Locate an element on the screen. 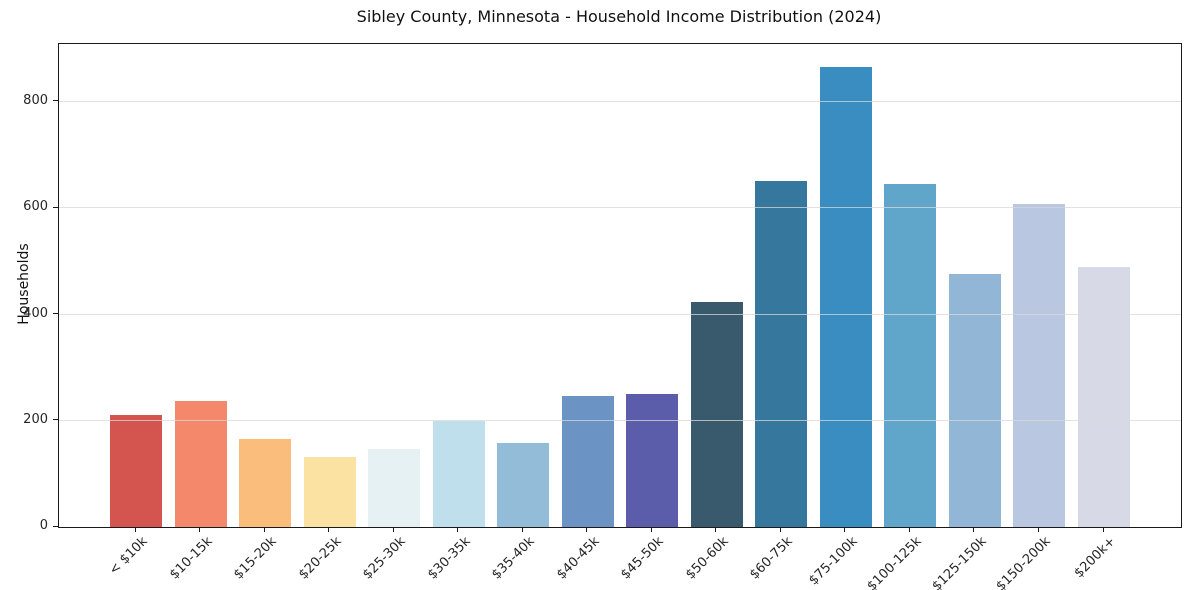 This screenshot has width=1189, height=590. bar-< $10k is located at coordinates (136, 471).